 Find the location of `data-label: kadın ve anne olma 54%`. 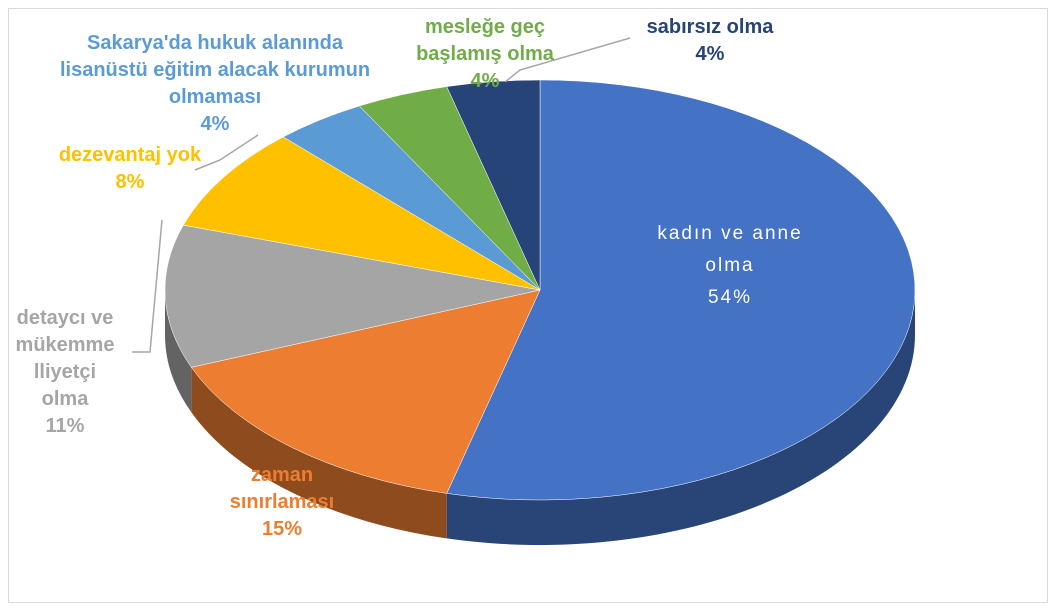

data-label: kadın ve anne olma 54% is located at coordinates (730, 266).